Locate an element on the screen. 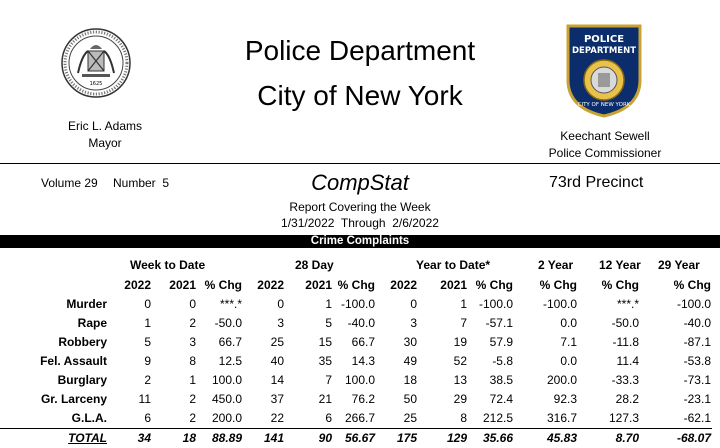  table-cell: 8 is located at coordinates (174, 361).